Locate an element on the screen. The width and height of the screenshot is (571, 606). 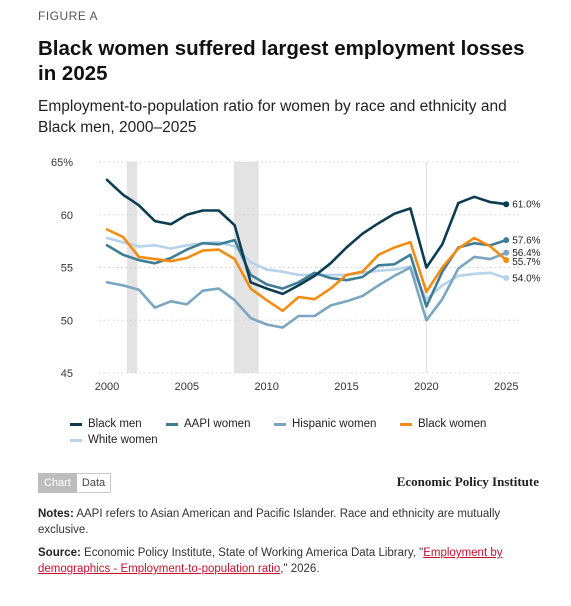
legend-item-black-men: Black men is located at coordinates (106, 424).